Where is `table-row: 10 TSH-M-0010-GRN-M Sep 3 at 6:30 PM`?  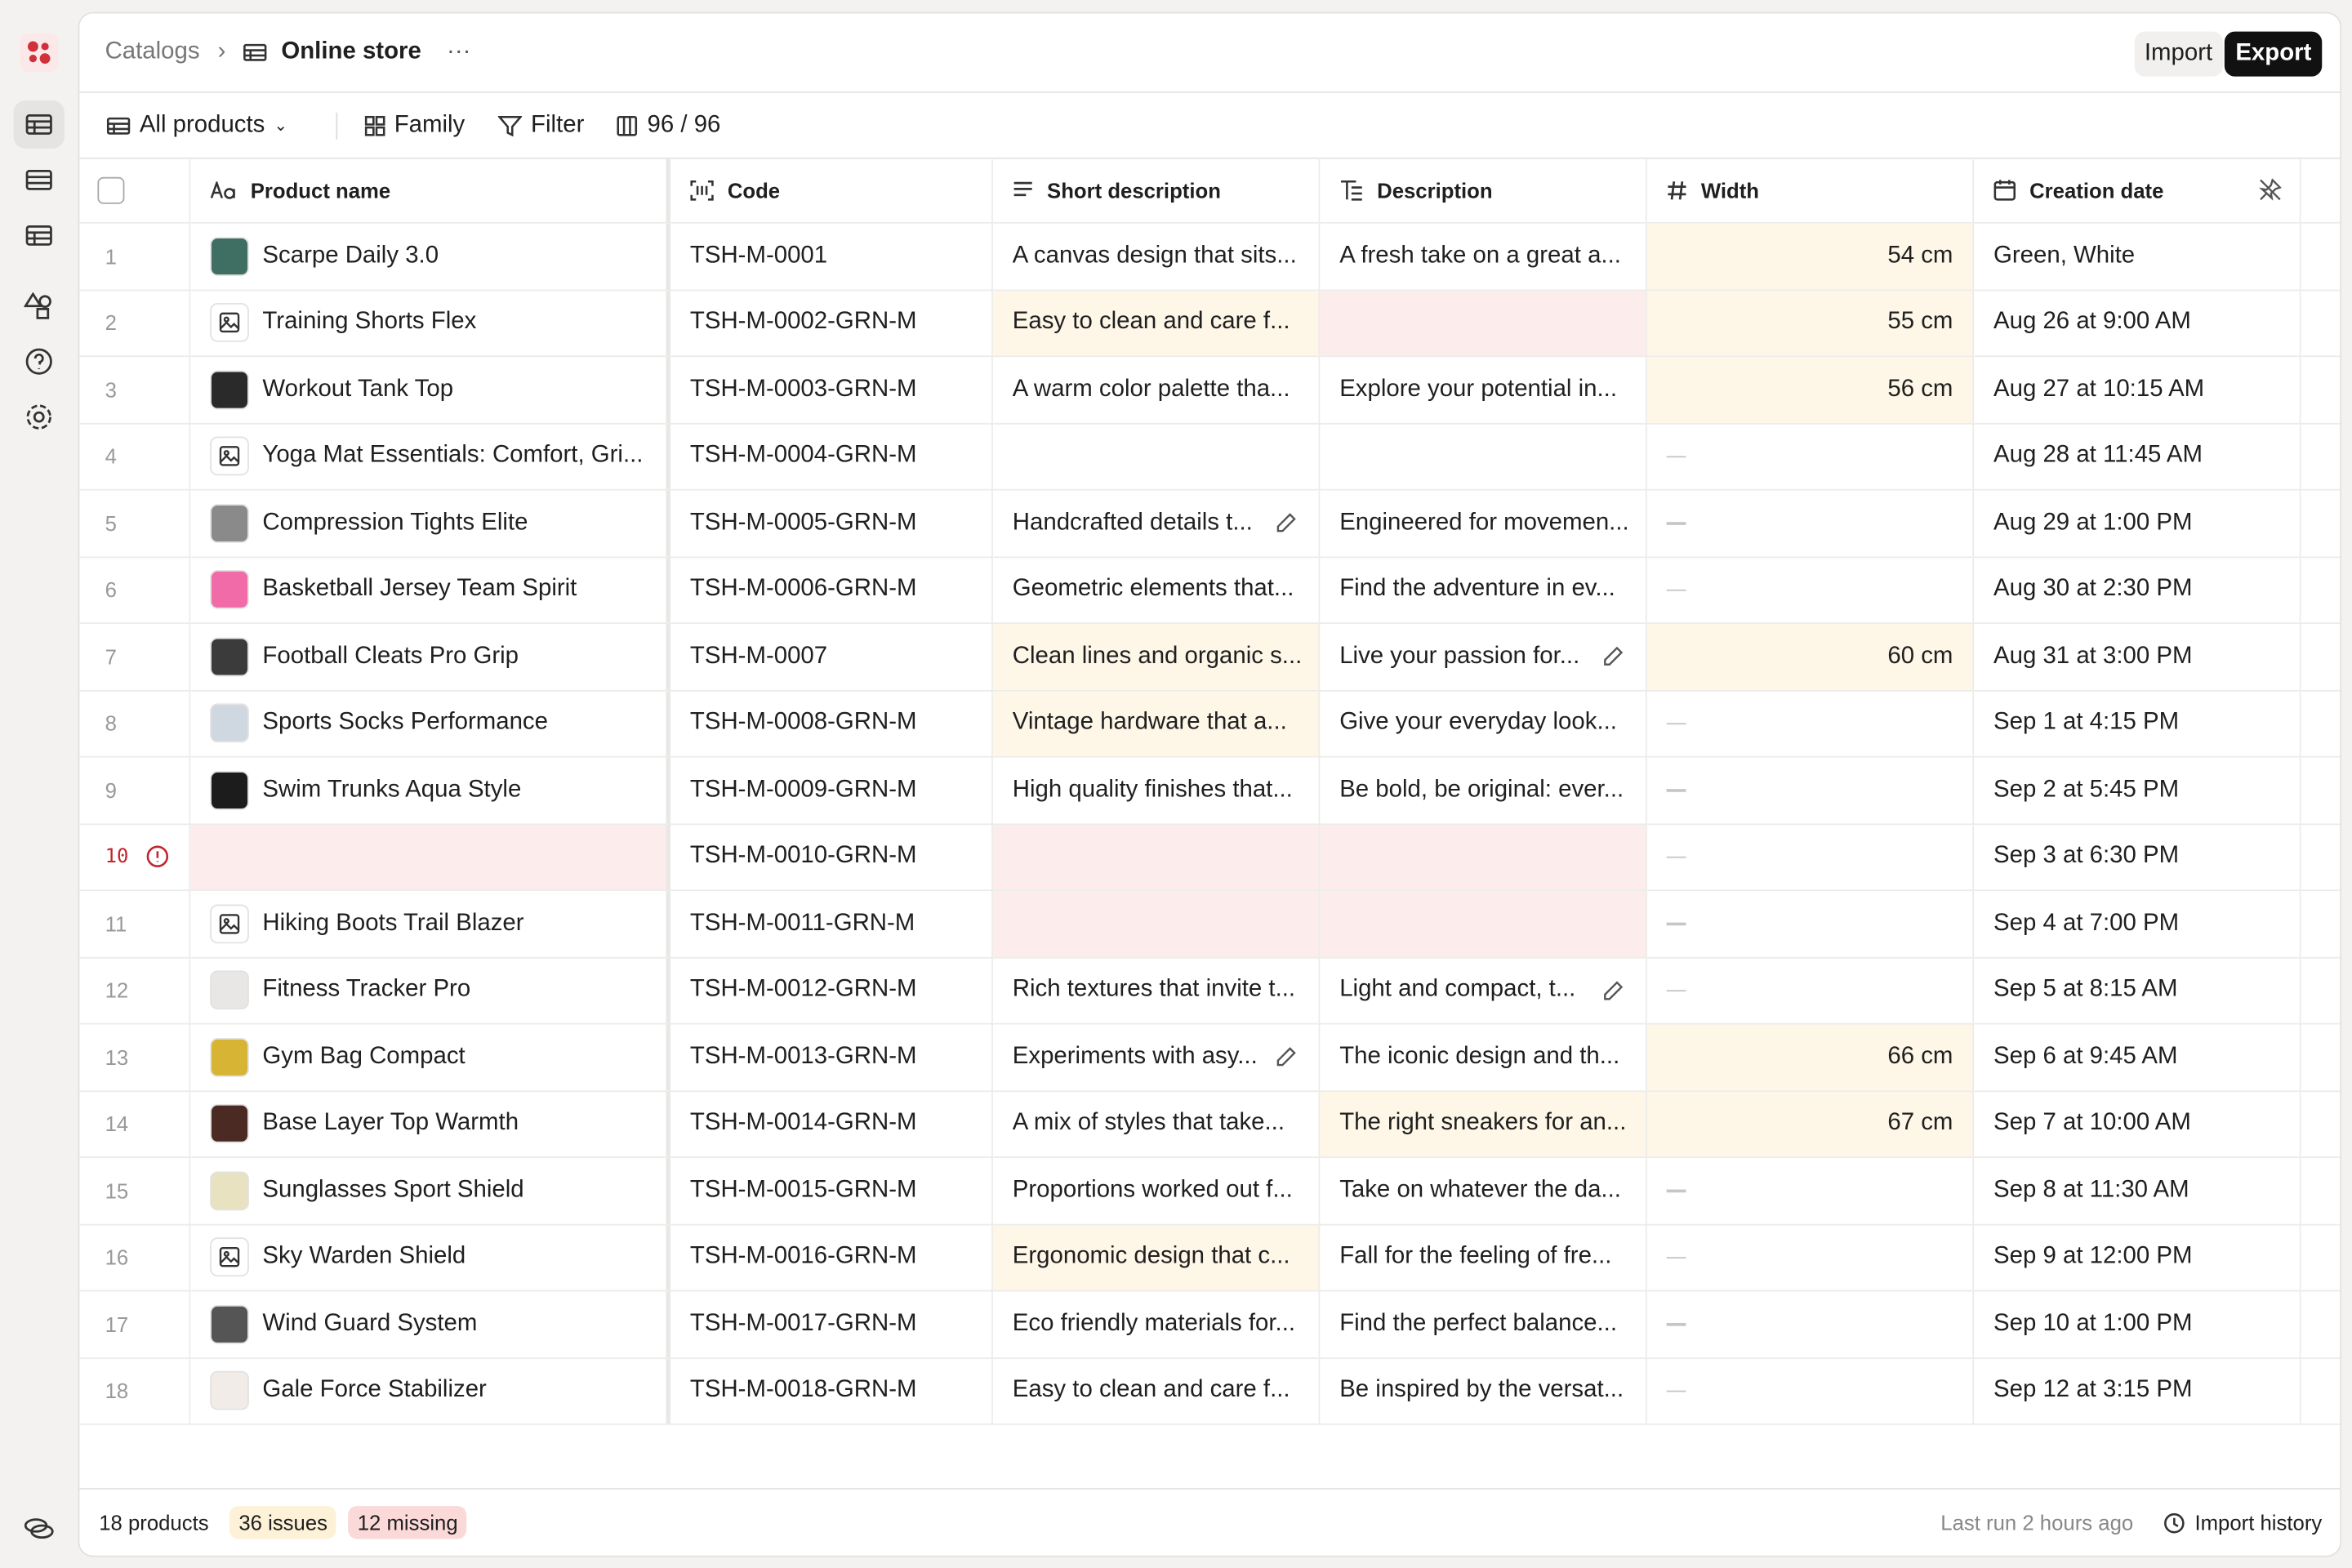 table-row: 10 TSH-M-0010-GRN-M Sep 3 at 6:30 PM is located at coordinates (1210, 858).